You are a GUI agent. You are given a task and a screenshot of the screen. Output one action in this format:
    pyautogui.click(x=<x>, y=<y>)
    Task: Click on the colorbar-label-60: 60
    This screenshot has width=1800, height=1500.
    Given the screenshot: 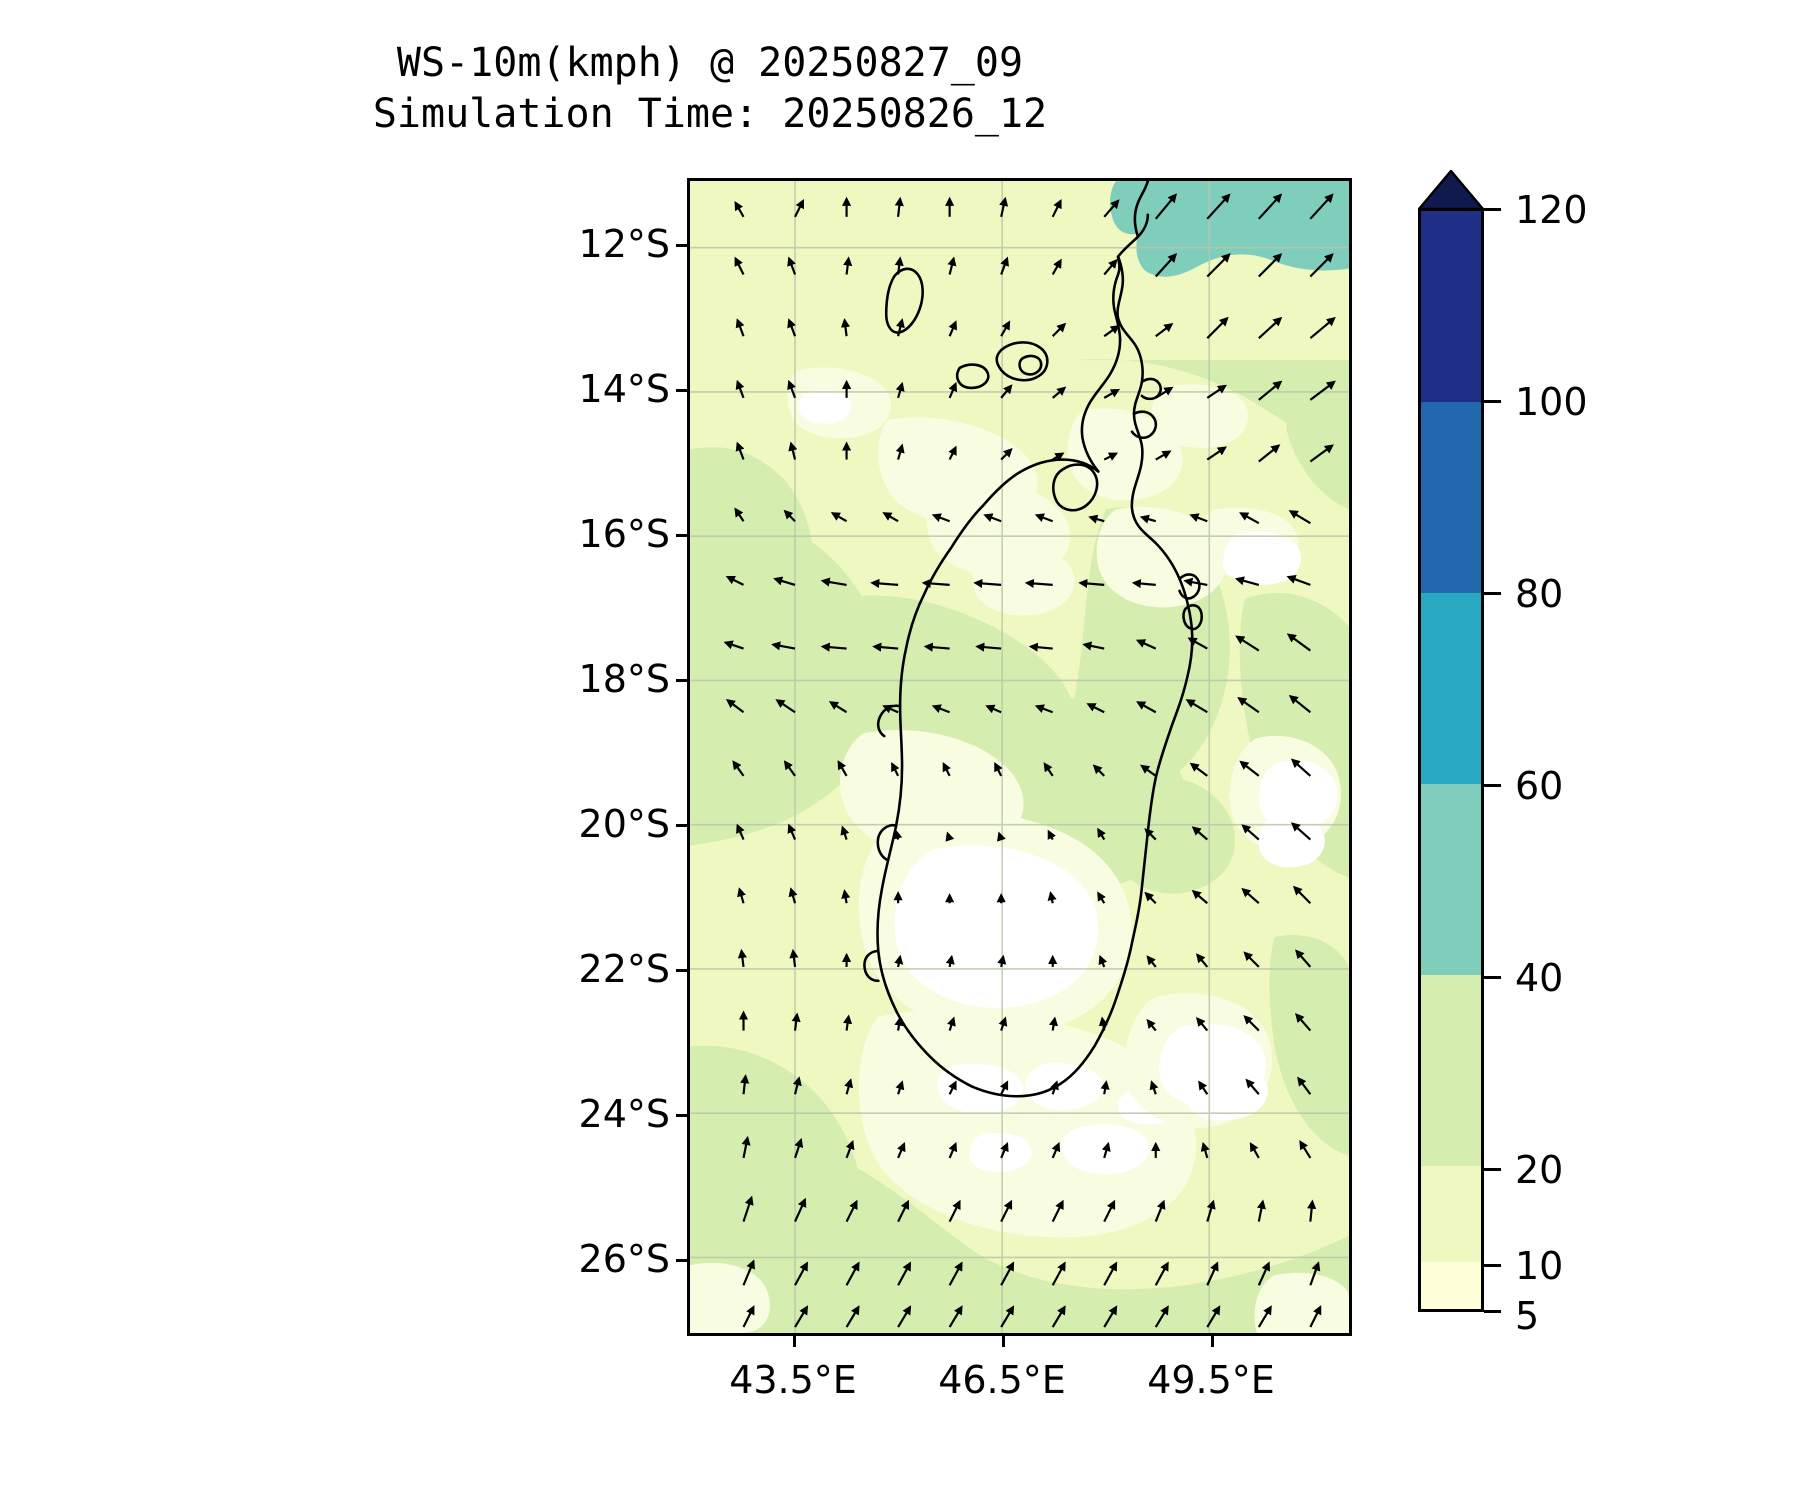 What is the action you would take?
    pyautogui.click(x=1539, y=786)
    